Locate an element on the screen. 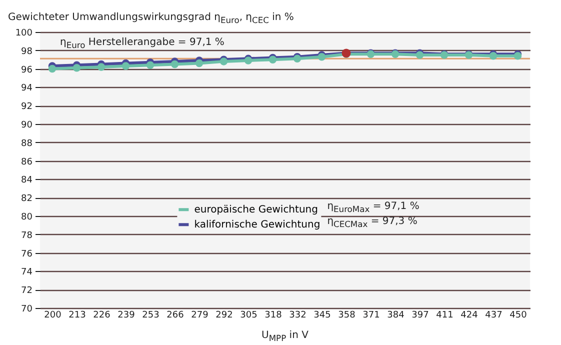 The width and height of the screenshot is (561, 345). y-tick-label: 88 is located at coordinates (27, 143).